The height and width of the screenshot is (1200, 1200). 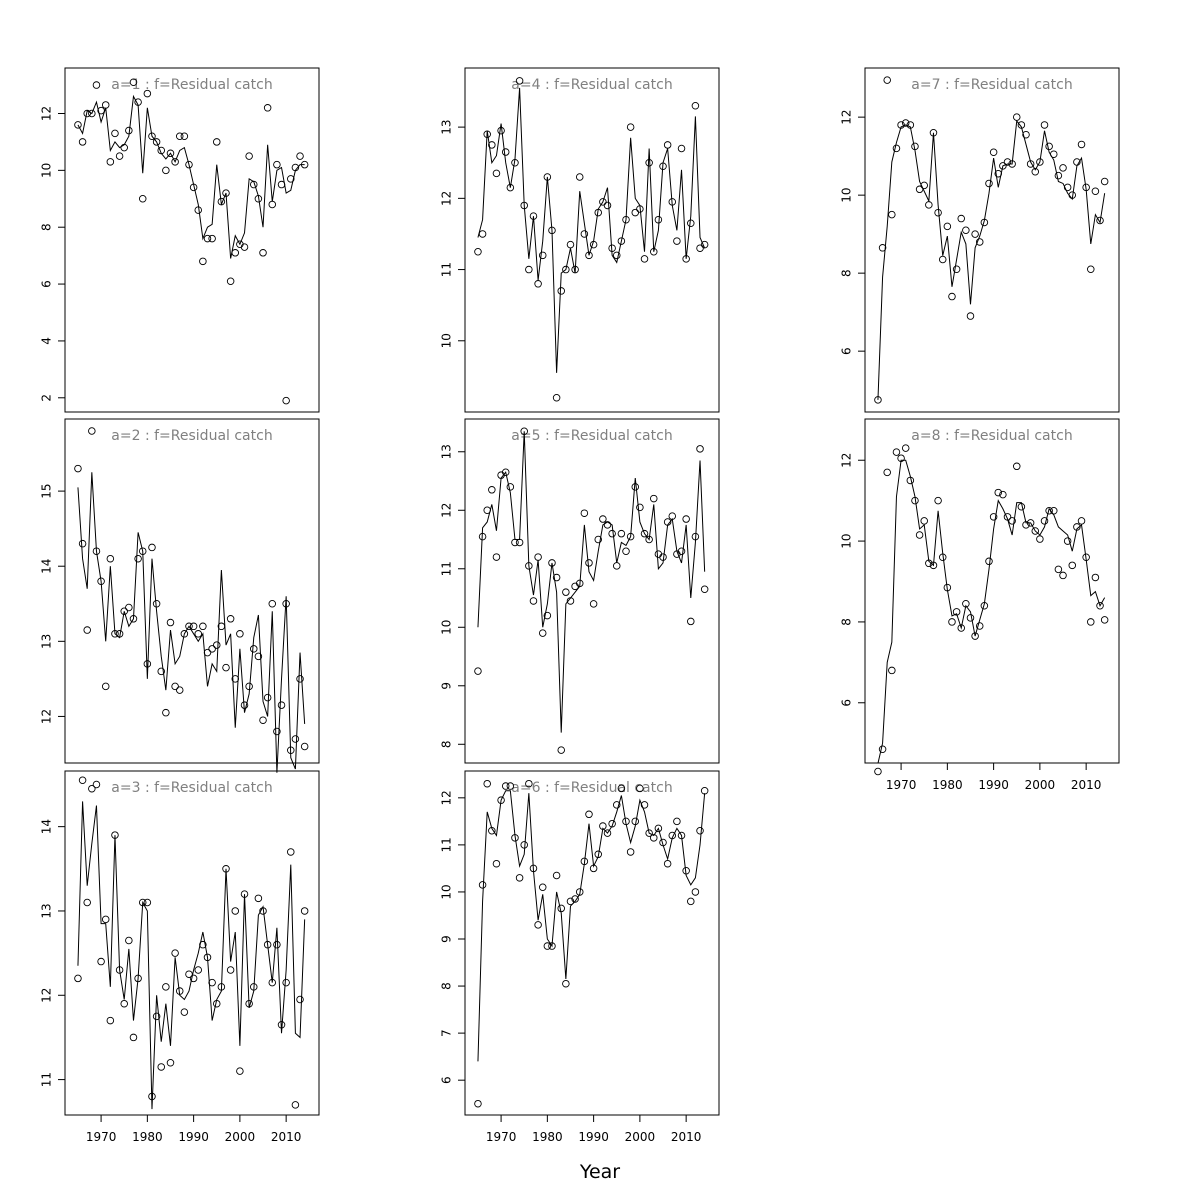 What do you see at coordinates (580, 240) in the screenshot?
I see `panel: a=4 : f=Residual catch 10 11 12 13` at bounding box center [580, 240].